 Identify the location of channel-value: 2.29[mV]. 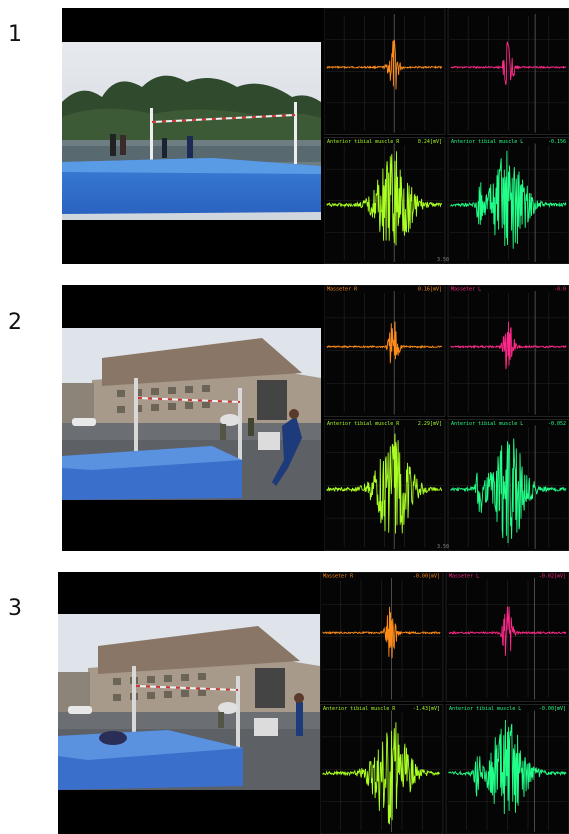
(430, 424).